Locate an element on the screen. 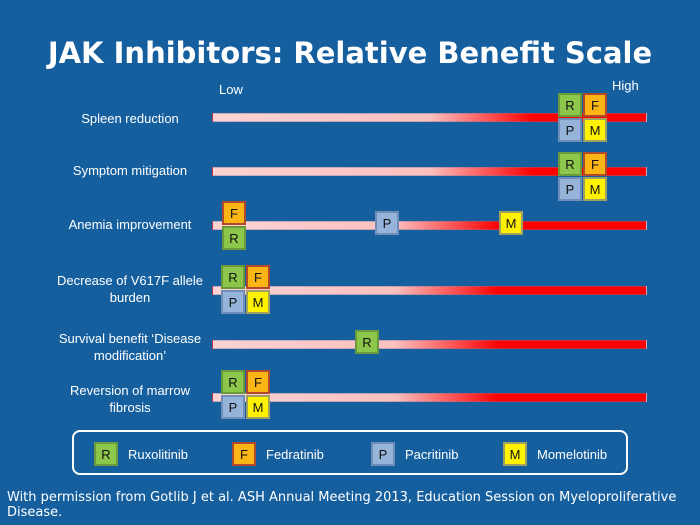 This screenshot has width=700, height=525. legend-item-momelotinib: M Momelotinib is located at coordinates (555, 454).